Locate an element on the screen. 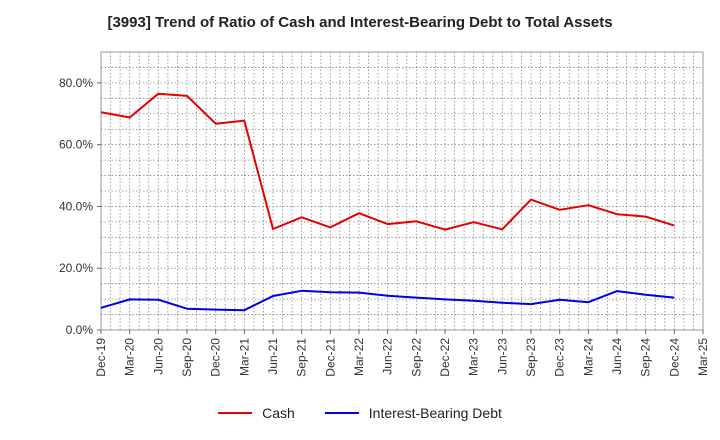  x-tick-label: Mar-24 is located at coordinates (588, 357).